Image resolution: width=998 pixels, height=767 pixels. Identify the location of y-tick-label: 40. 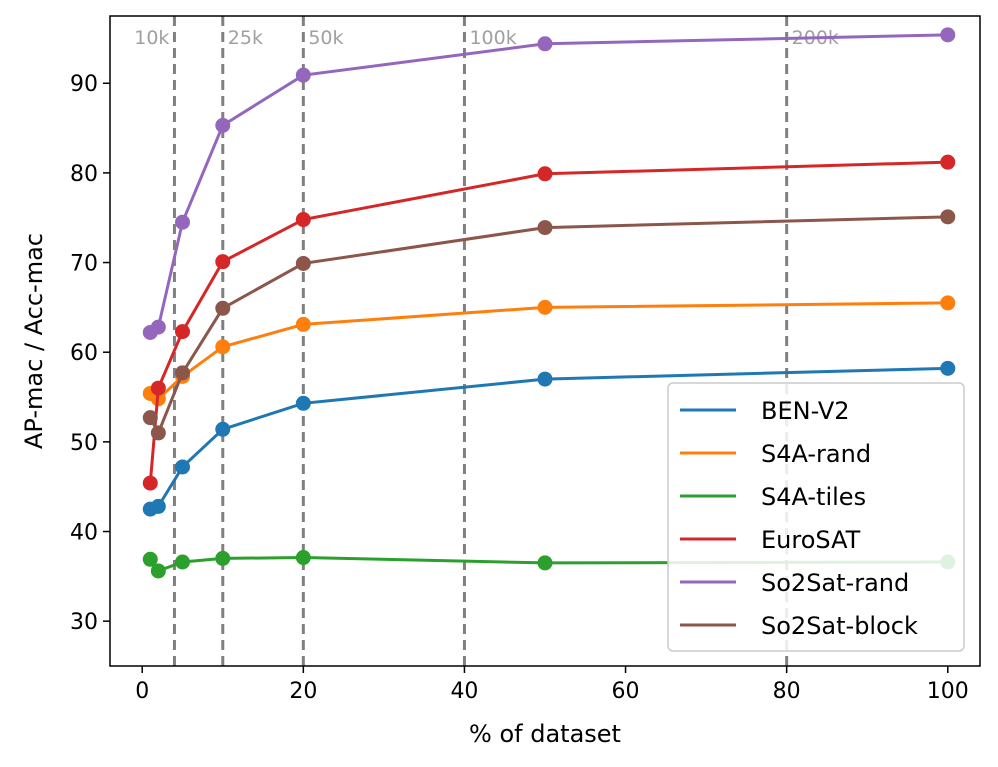
(84, 533).